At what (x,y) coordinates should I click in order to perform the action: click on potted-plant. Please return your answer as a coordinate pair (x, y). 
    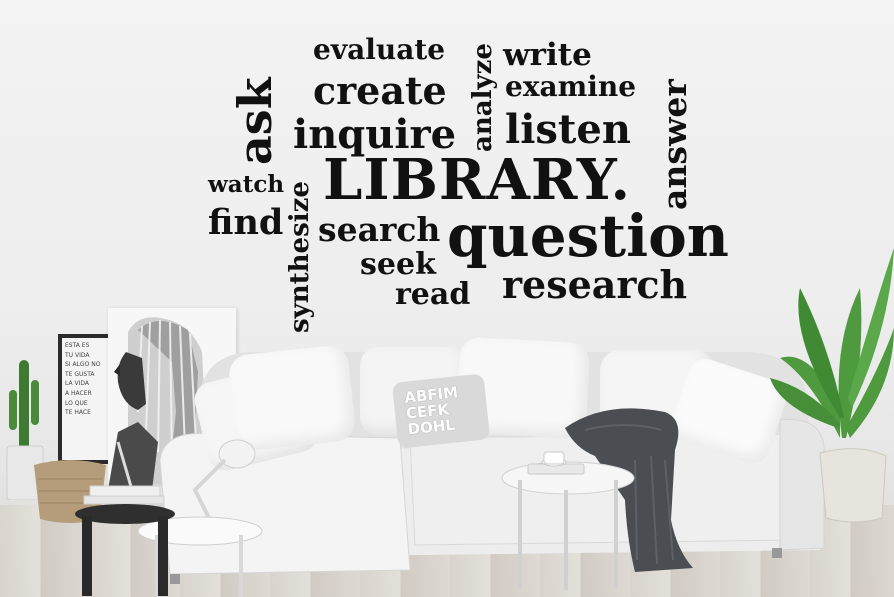
    Looking at the image, I should click on (832, 385).